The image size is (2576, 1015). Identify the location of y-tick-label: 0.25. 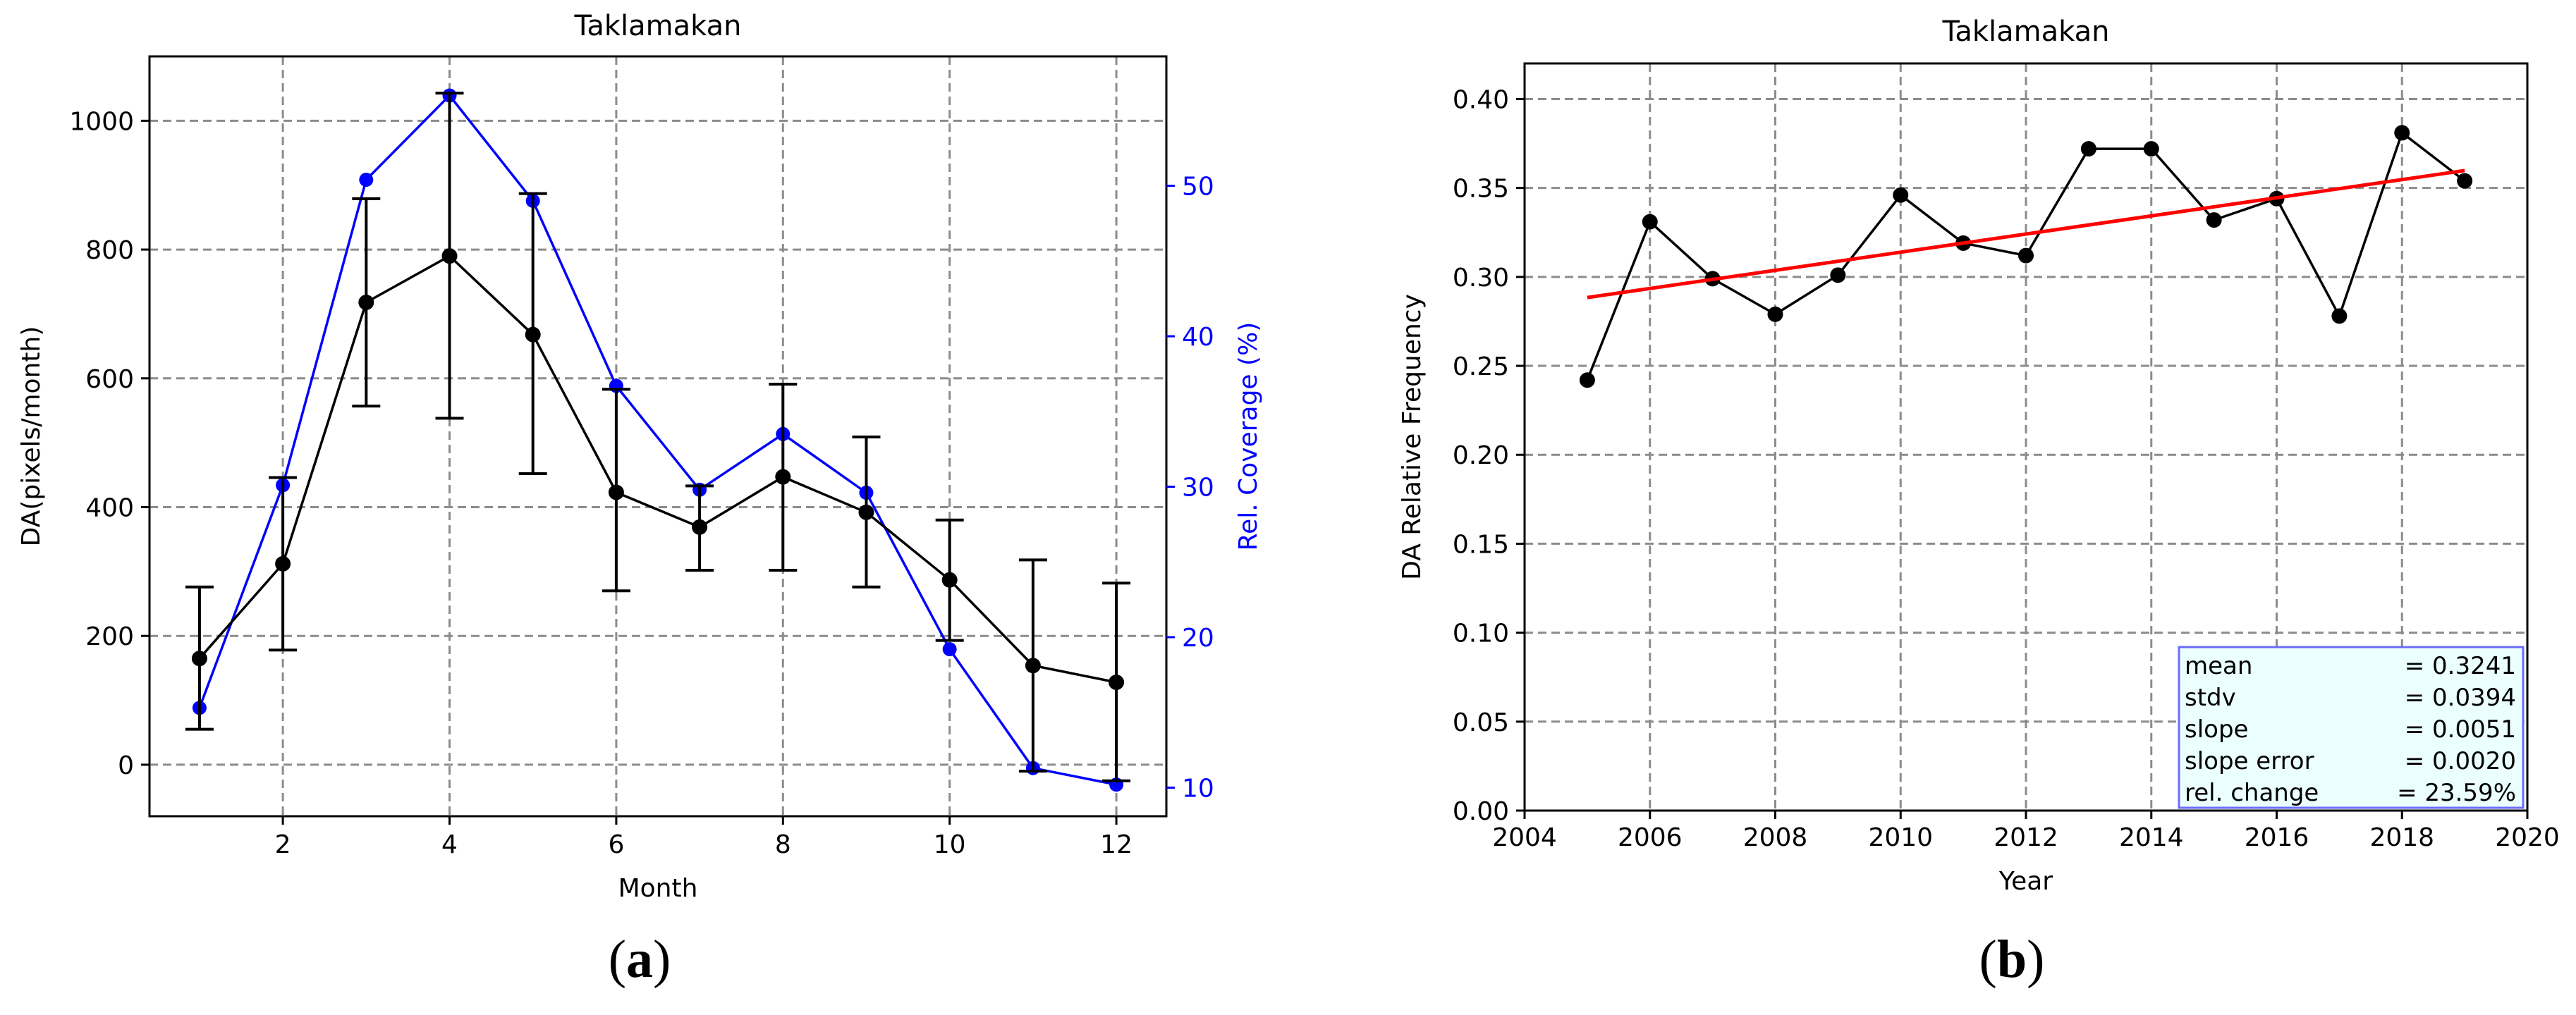
(1481, 367).